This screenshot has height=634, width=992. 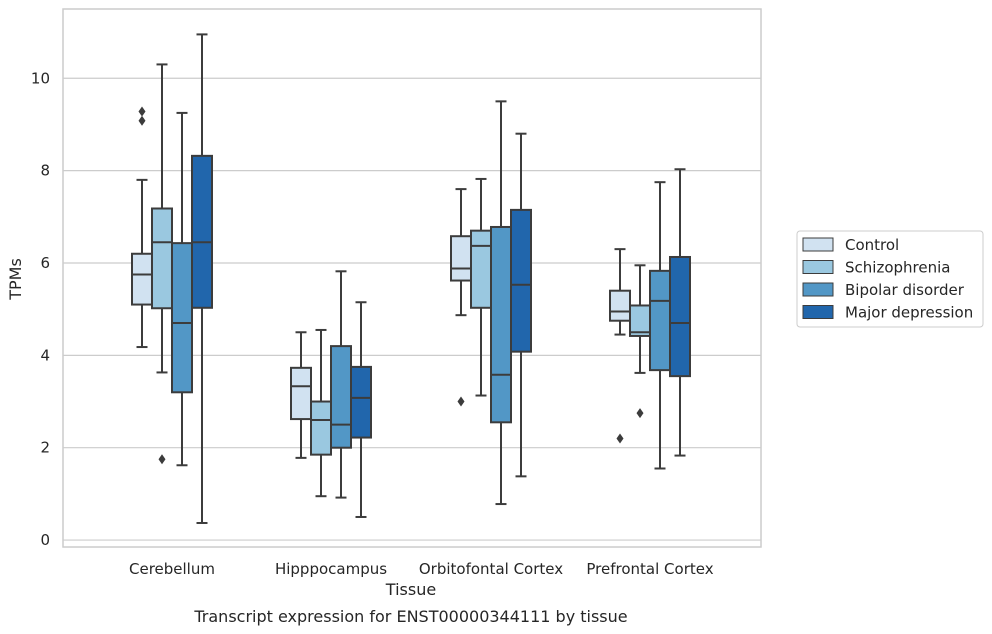 I want to click on x-tick-label: Prefrontal Cortex, so click(x=649, y=569).